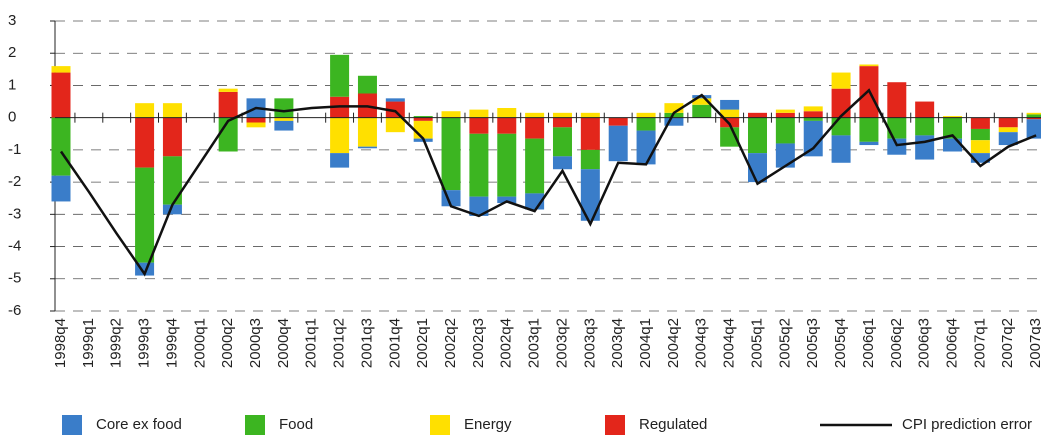 This screenshot has height=442, width=1041. I want to click on x-tick-label: 1999q2, so click(116, 343).